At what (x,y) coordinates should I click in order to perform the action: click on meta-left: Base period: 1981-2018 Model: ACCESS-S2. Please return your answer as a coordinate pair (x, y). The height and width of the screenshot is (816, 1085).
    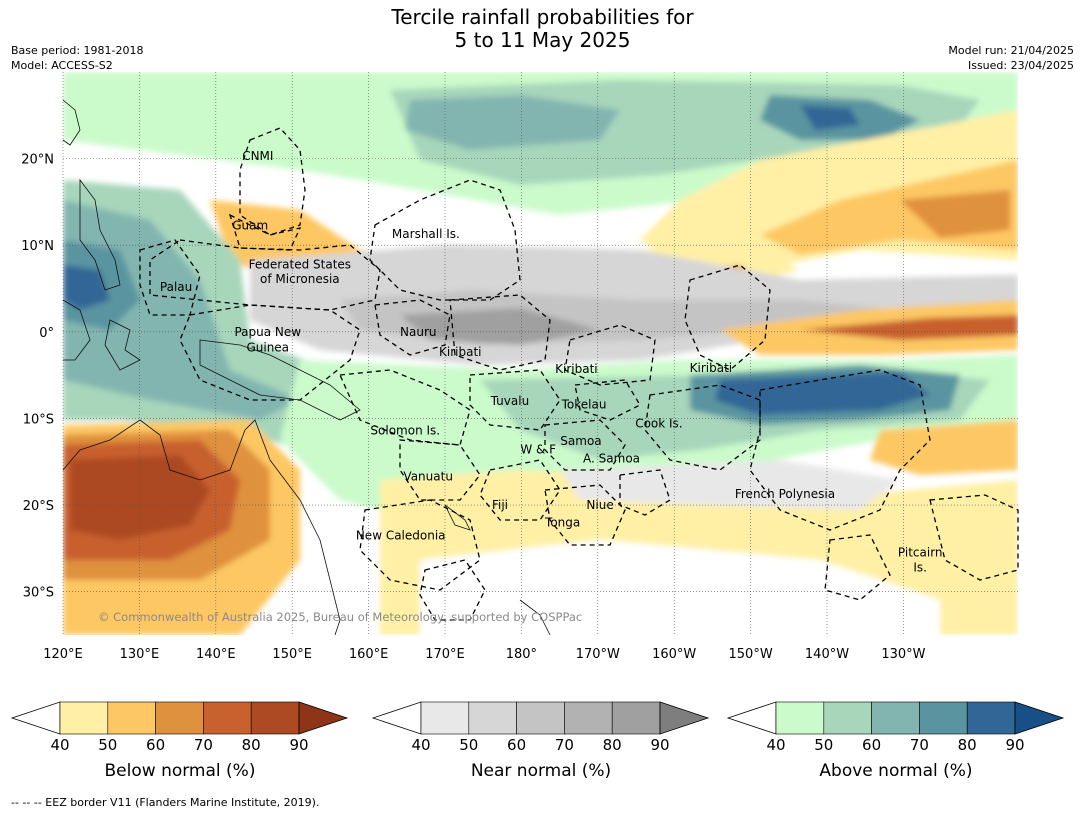
    Looking at the image, I should click on (77, 58).